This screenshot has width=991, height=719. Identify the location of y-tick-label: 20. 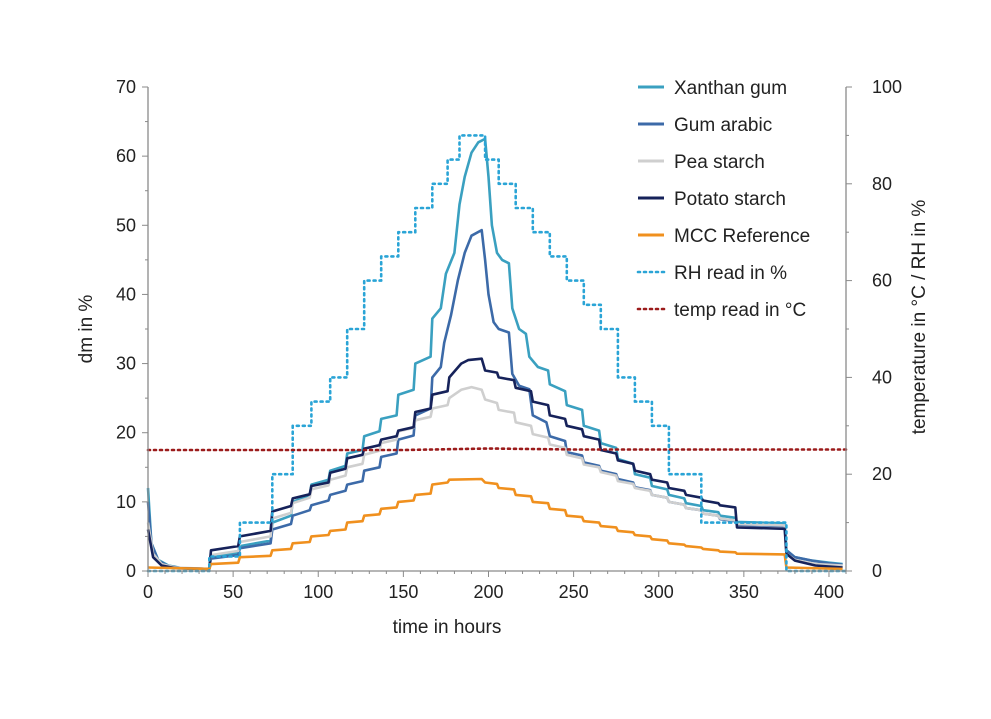
(126, 433).